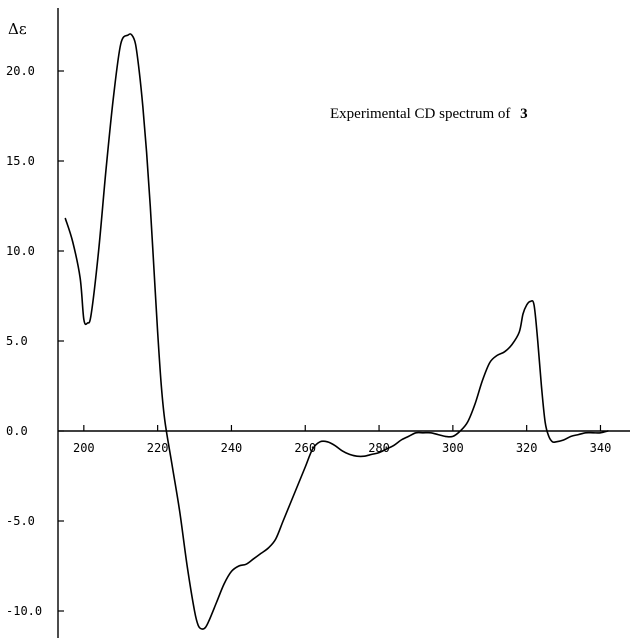  I want to click on chart-annotation: Experimental CD spectrum of 3, so click(429, 114).